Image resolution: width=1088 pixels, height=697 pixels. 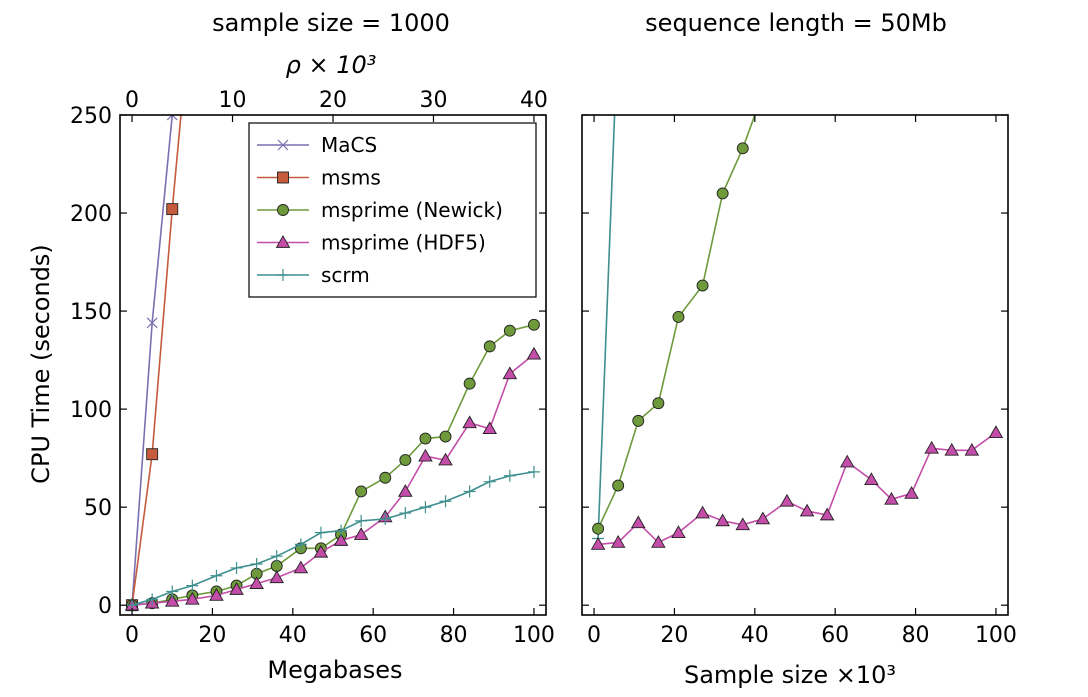 What do you see at coordinates (283, 210) in the screenshot?
I see `legend-marker-msprime-newick` at bounding box center [283, 210].